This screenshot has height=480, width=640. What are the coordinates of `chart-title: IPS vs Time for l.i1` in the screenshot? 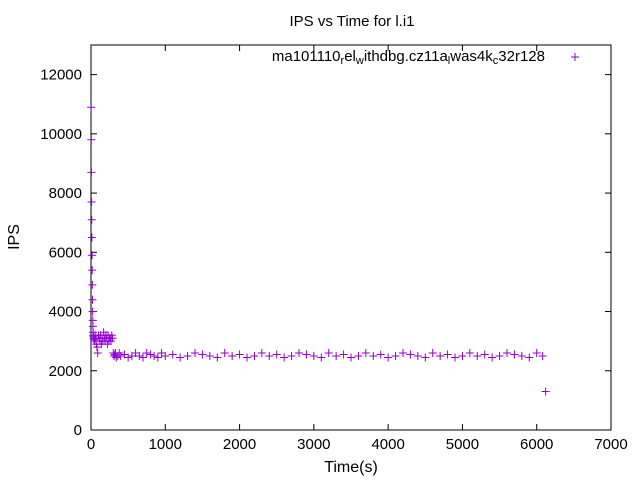 It's located at (351, 21).